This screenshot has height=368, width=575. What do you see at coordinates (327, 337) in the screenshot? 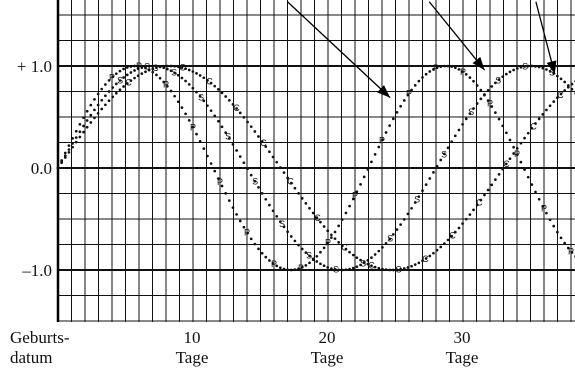
I see `x-tick-label: 20` at bounding box center [327, 337].